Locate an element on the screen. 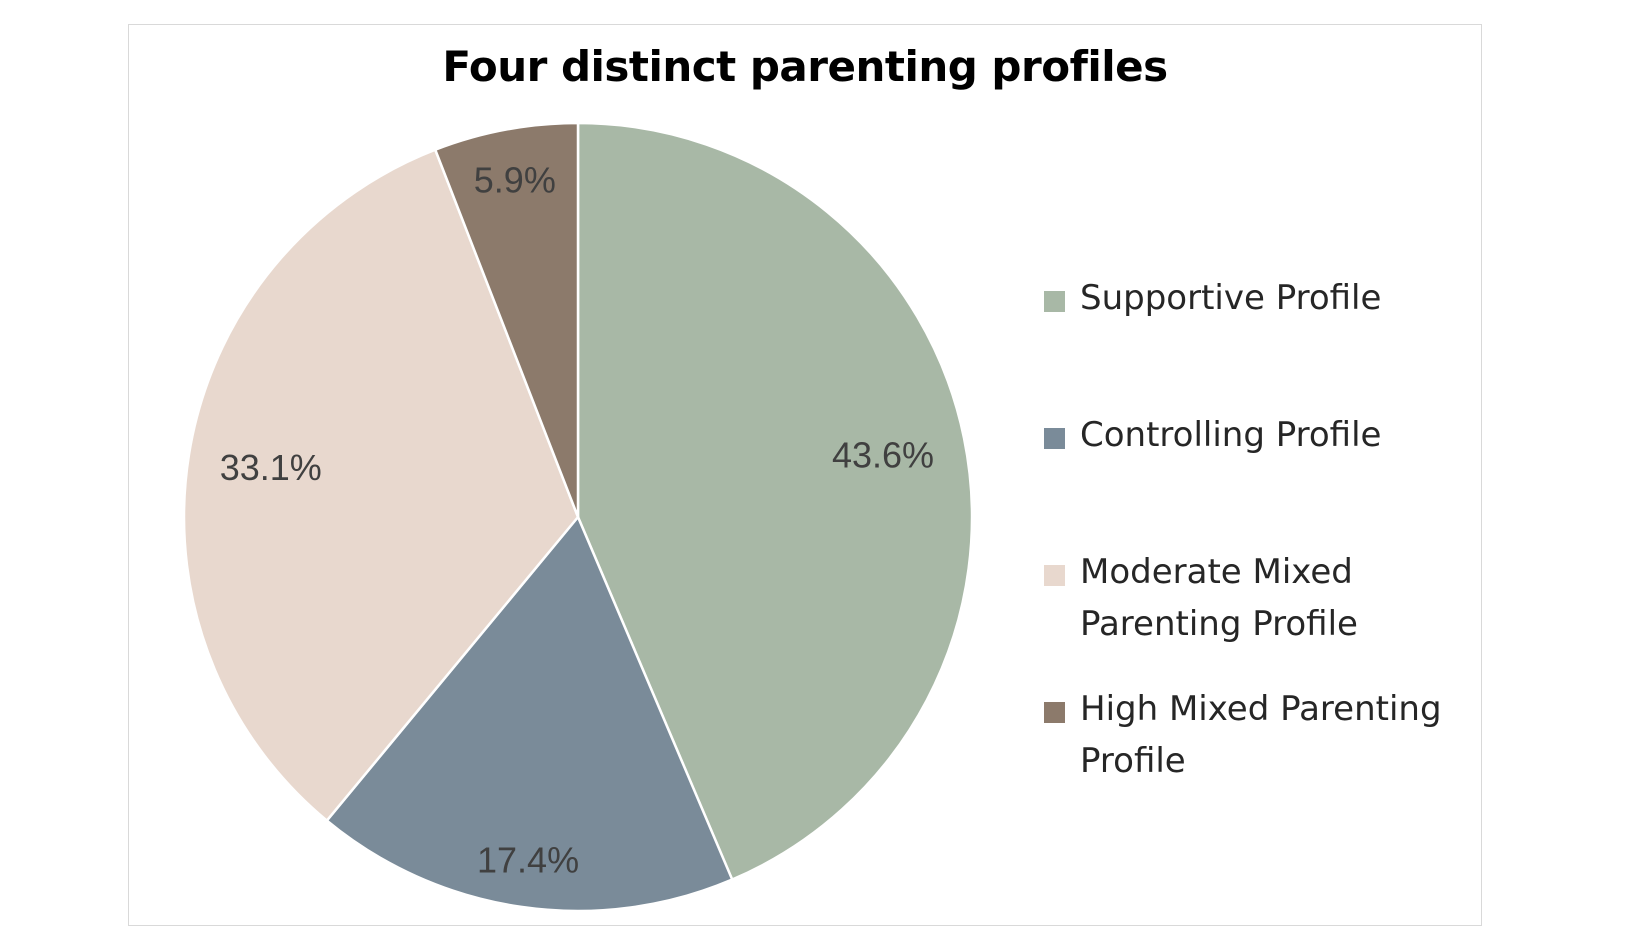 This screenshot has height=926, width=1640. legend-label: Moderate Mixed Parenting Profile is located at coordinates (1219, 598).